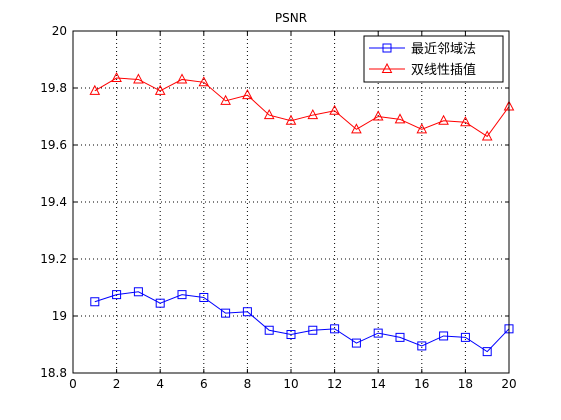 The width and height of the screenshot is (561, 420). Describe the element at coordinates (508, 384) in the screenshot. I see `x-tick-label: 20` at that location.